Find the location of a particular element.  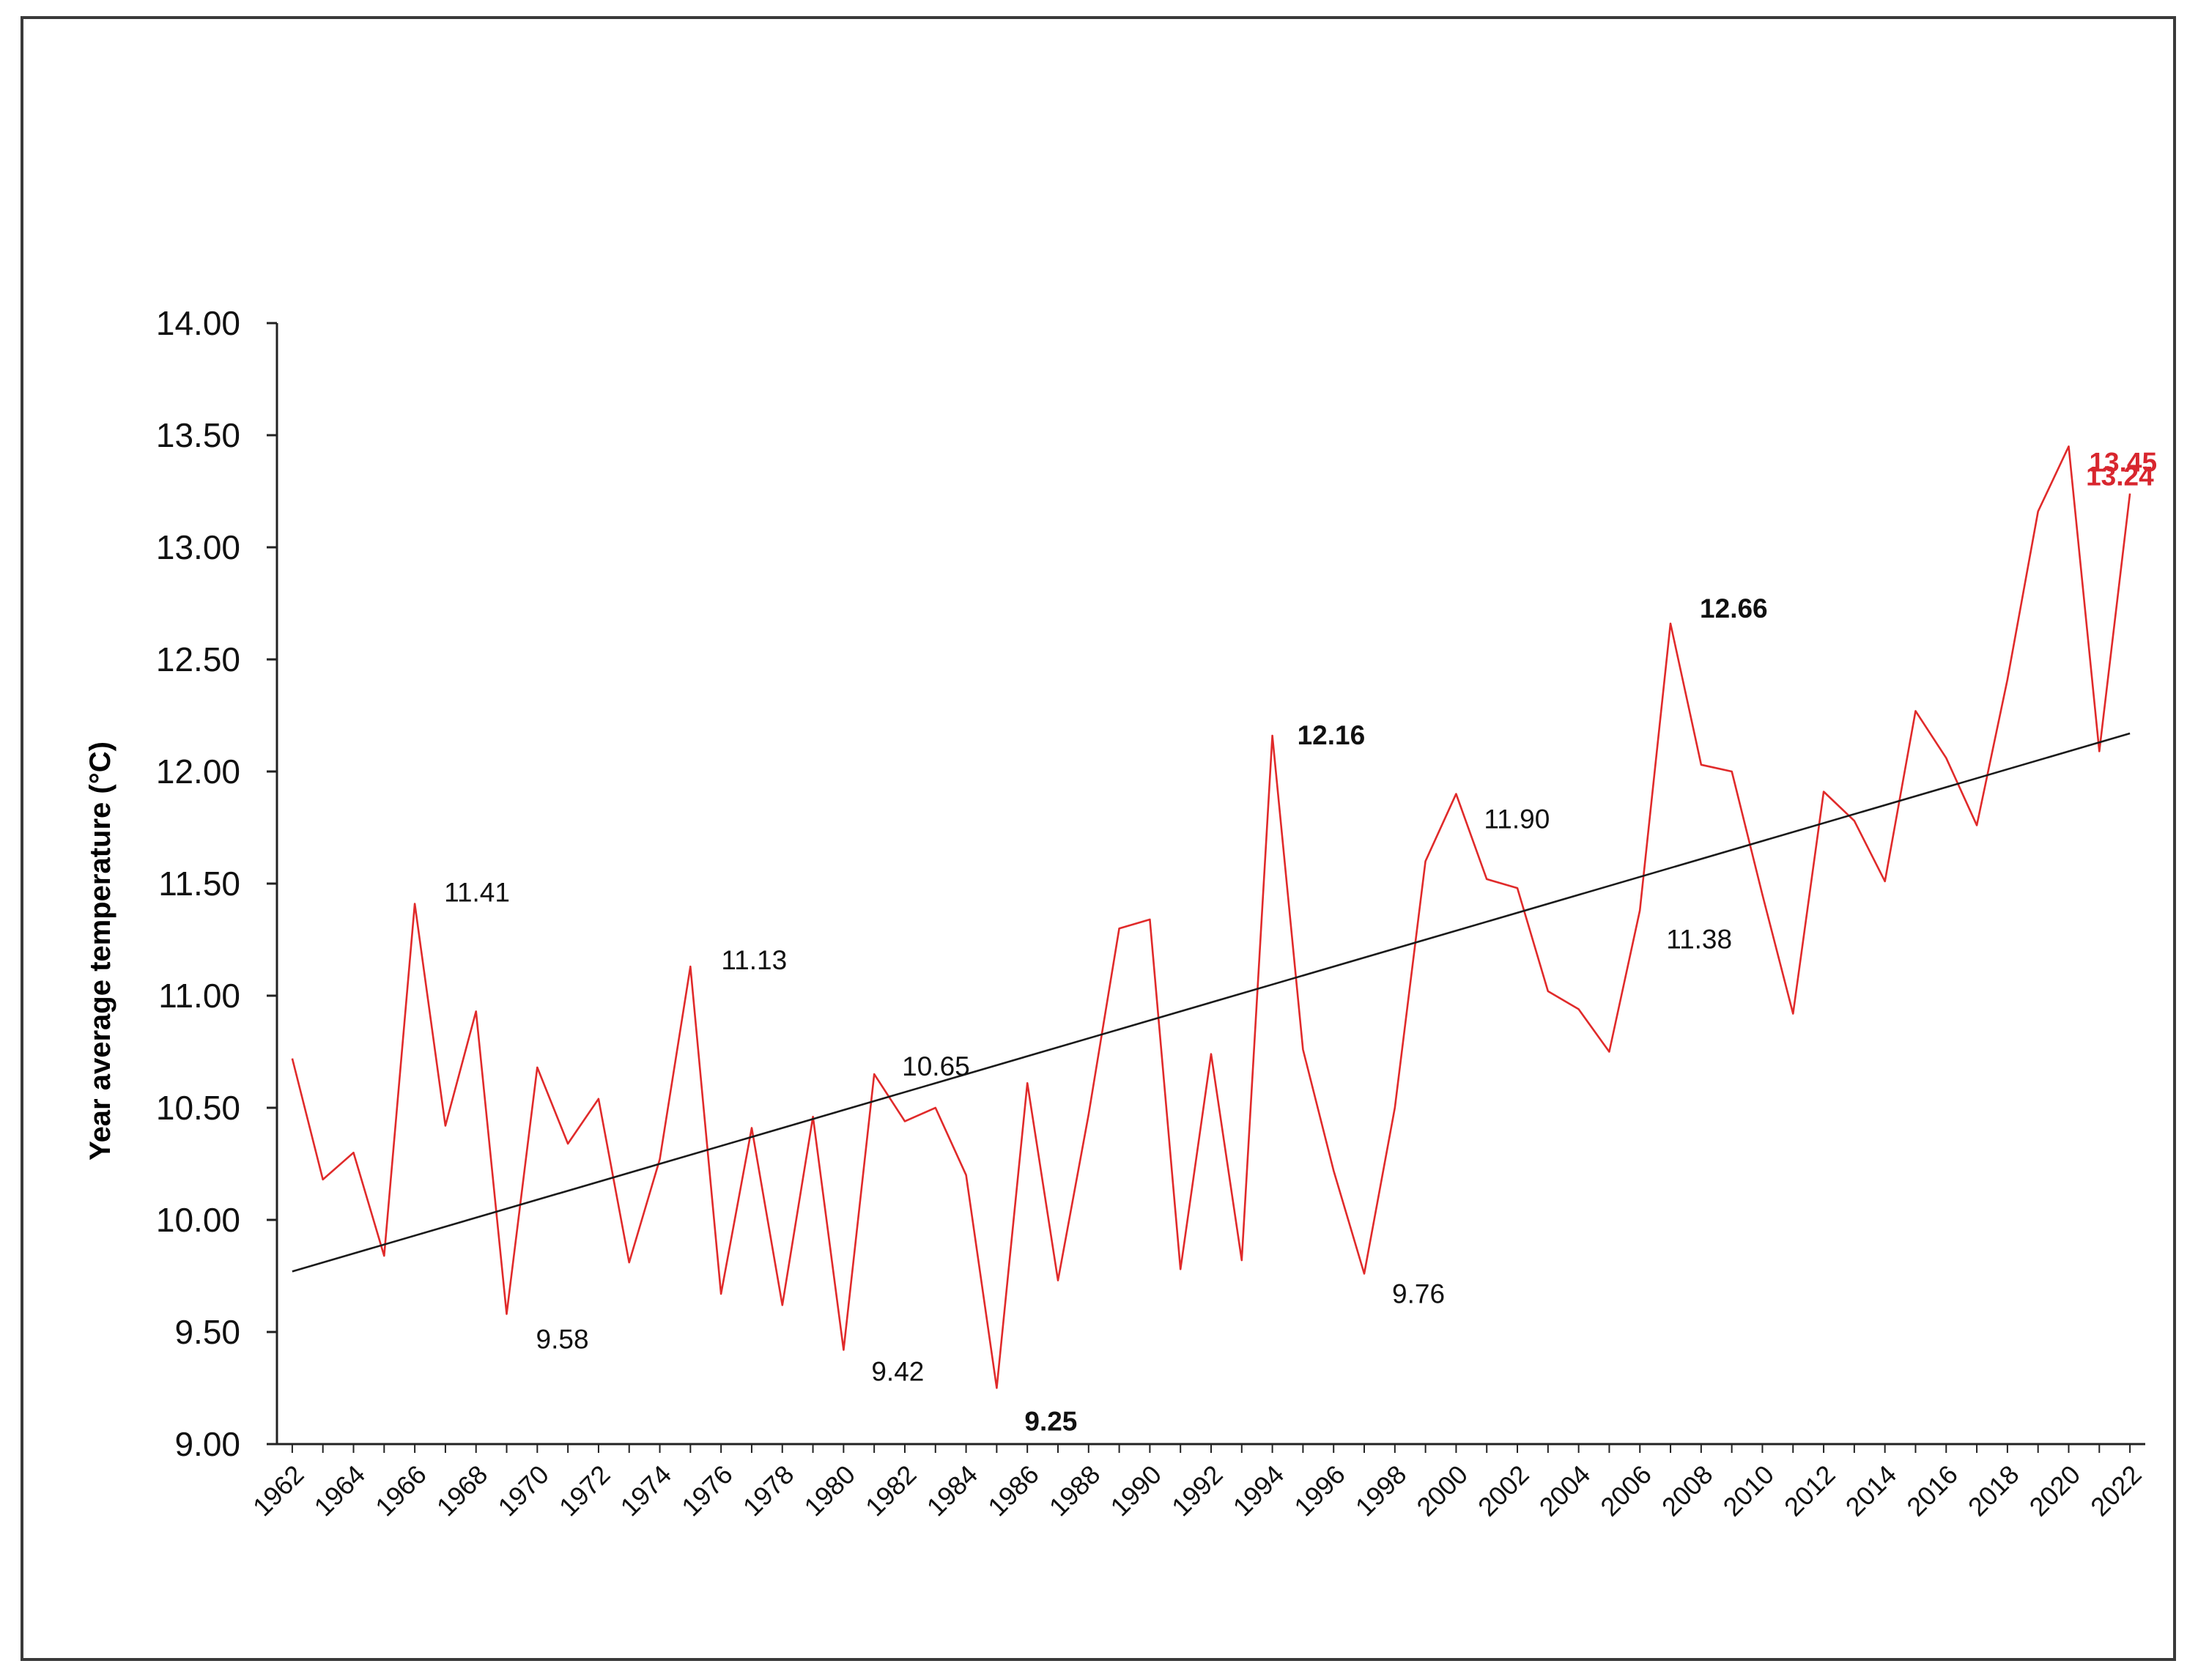

x-tick-label: 2008 is located at coordinates (1687, 1490).